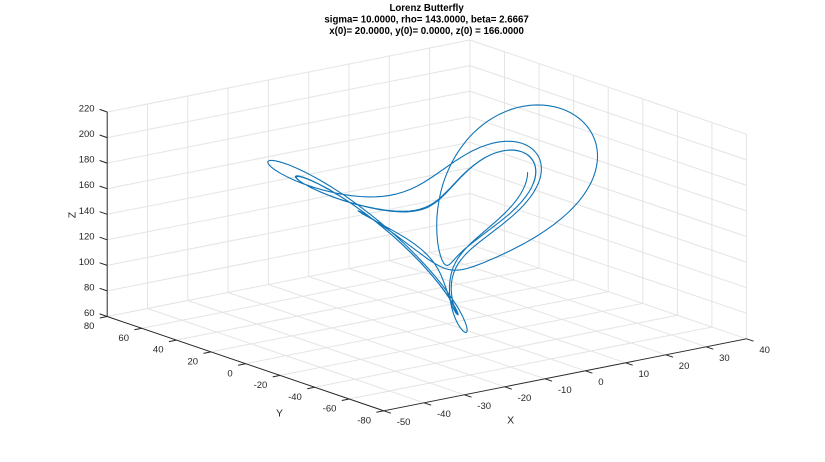 This screenshot has height=462, width=825. What do you see at coordinates (330, 409) in the screenshot?
I see `svg-text: -60` at bounding box center [330, 409].